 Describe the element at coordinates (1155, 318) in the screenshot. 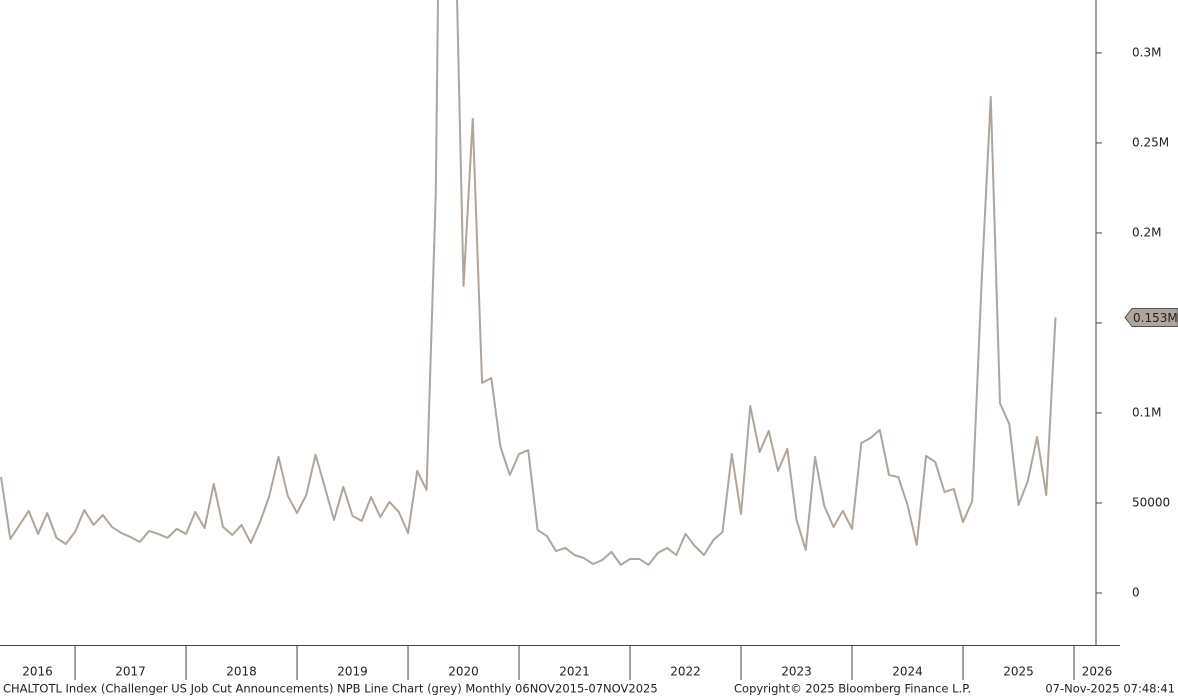

I see `last-value-label: 0.153M` at that location.